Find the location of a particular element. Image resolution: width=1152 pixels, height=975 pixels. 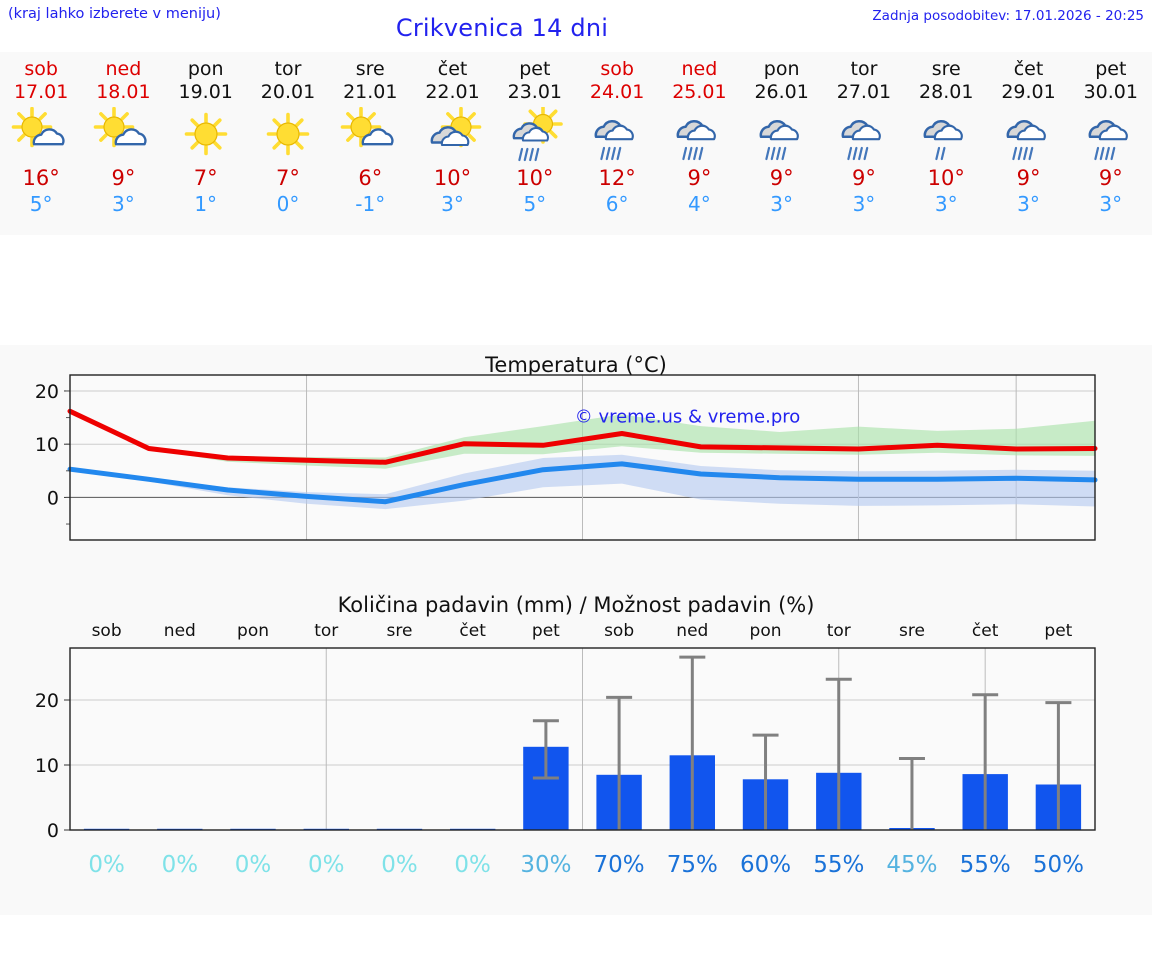

temperature-chart-title-text: Temperatura (°C) is located at coordinates (576, 365).